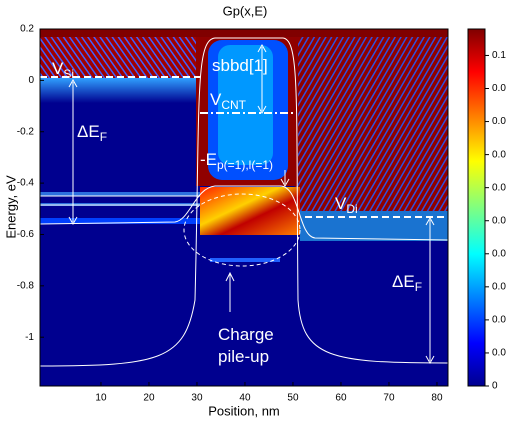  I want to click on annotation: sbbd[1], so click(240, 65).